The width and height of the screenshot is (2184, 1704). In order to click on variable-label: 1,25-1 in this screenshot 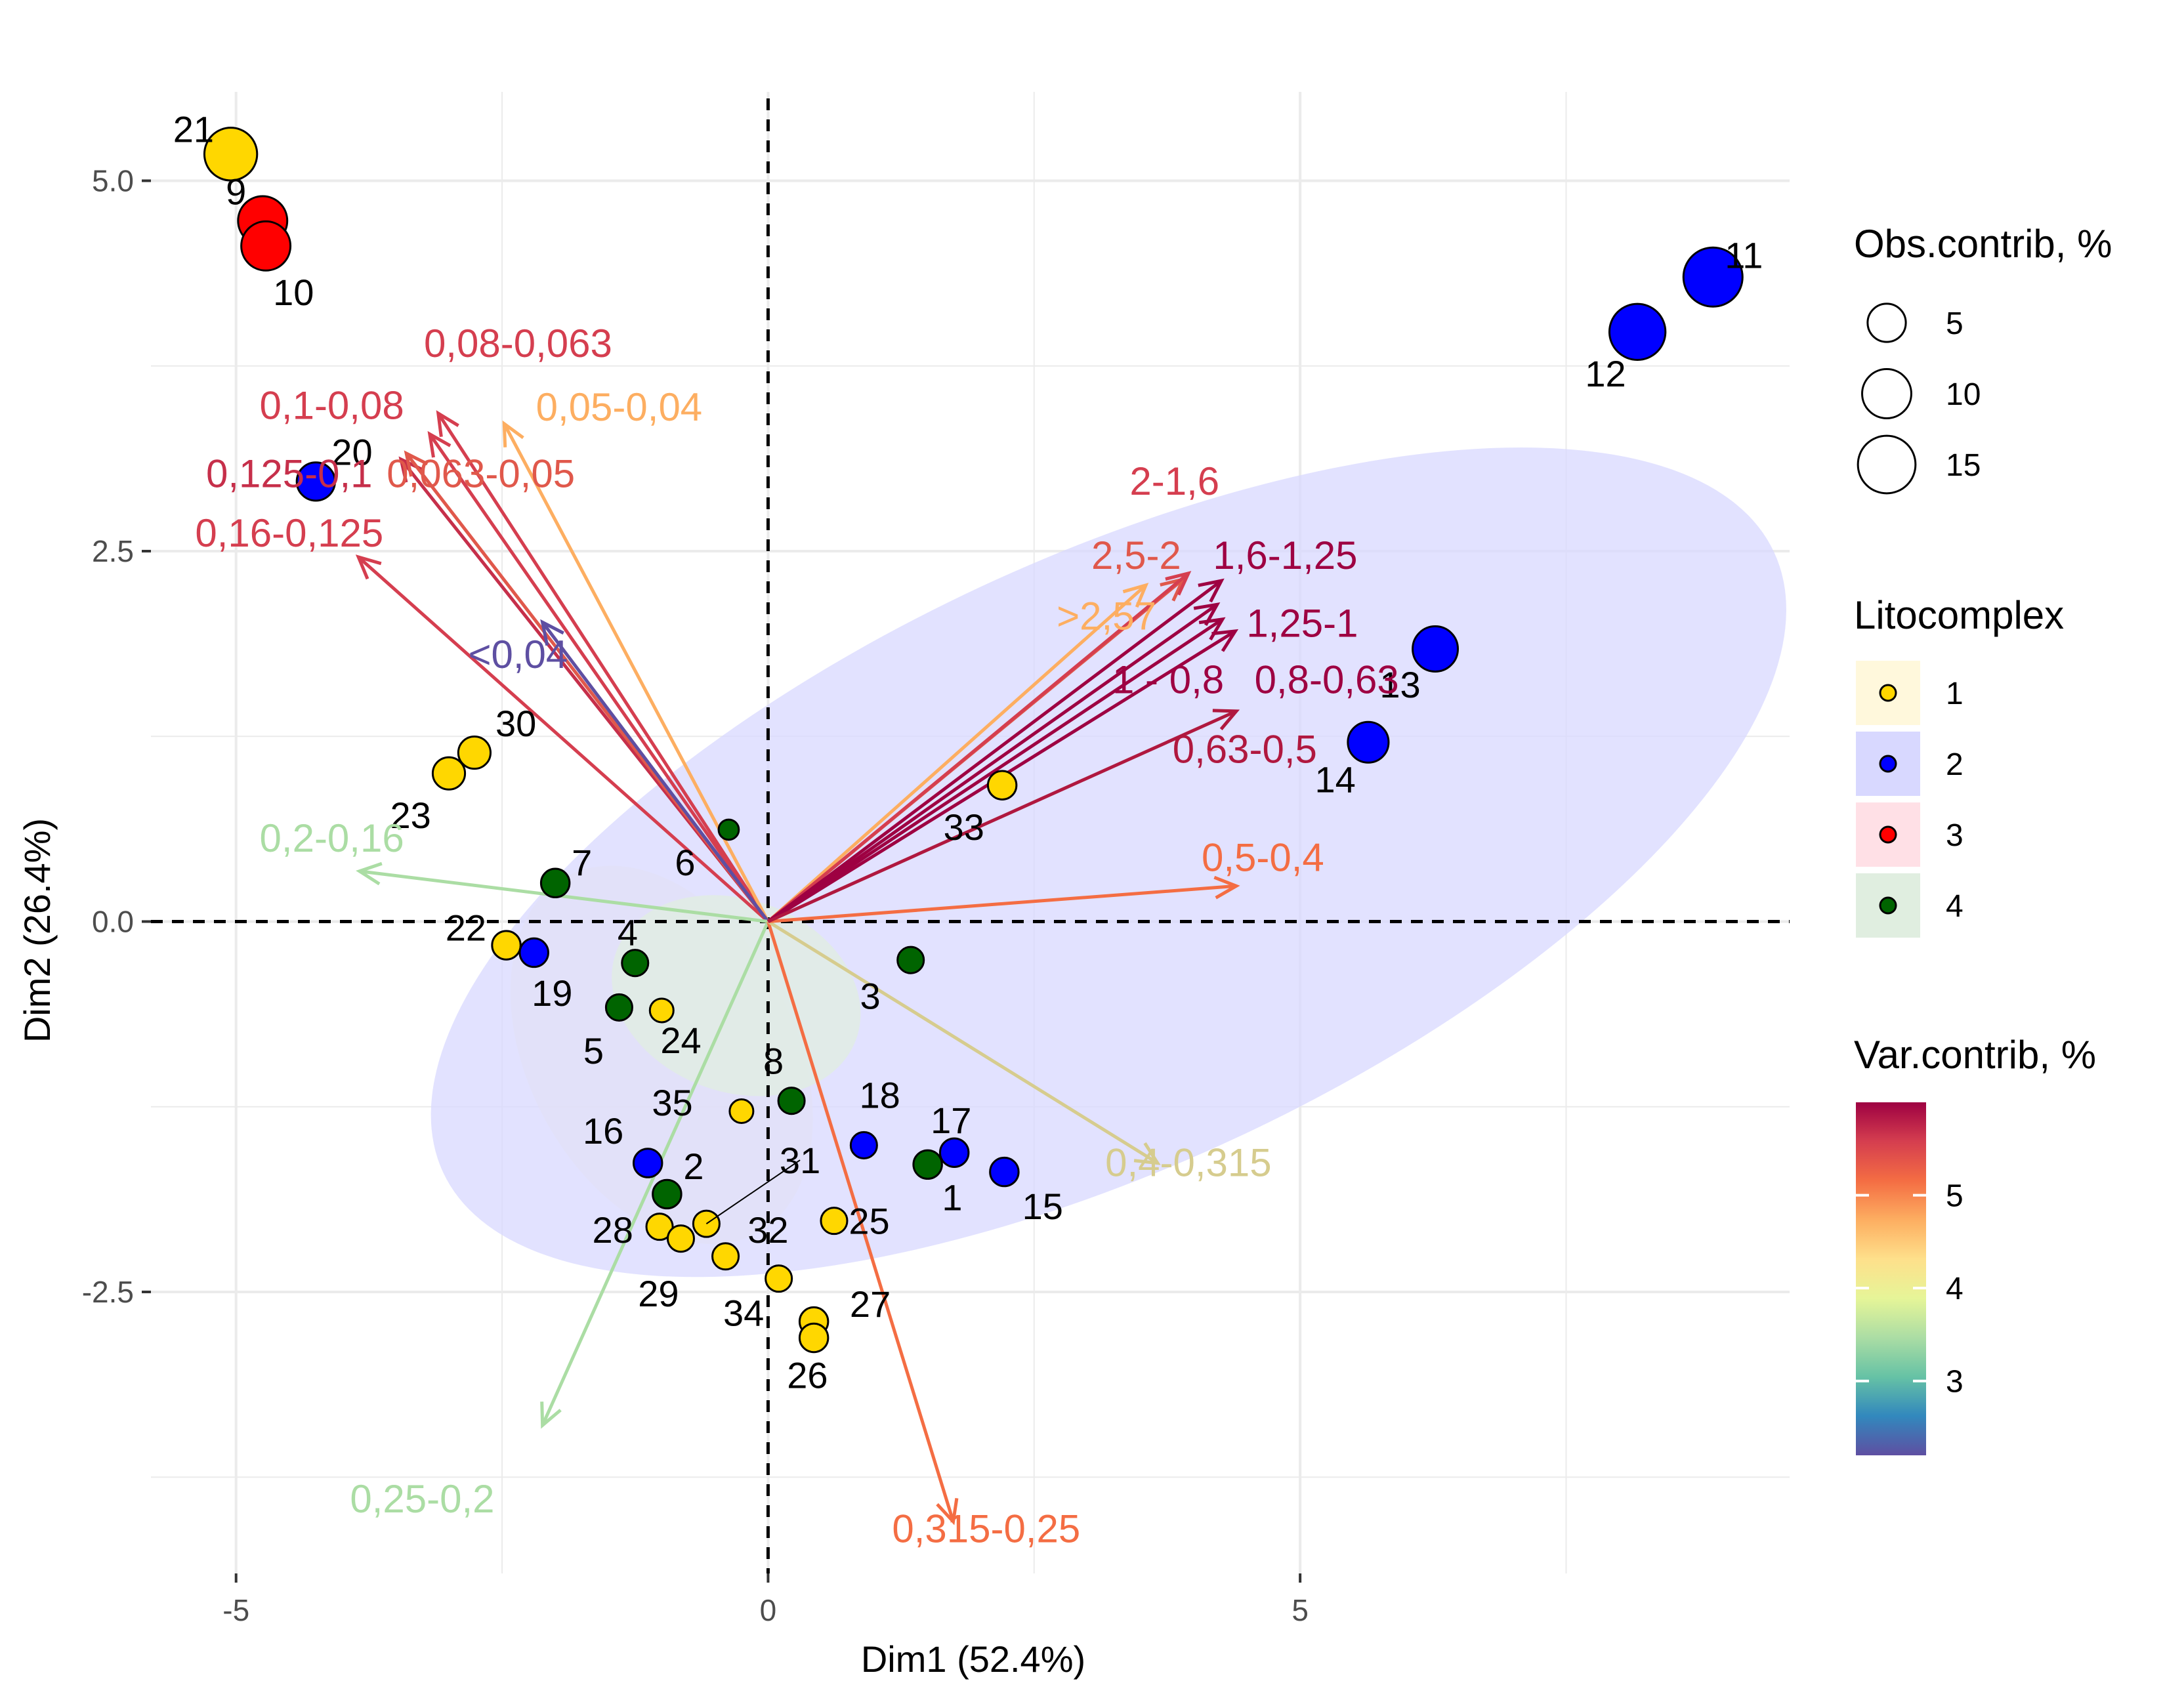, I will do `click(1302, 624)`.